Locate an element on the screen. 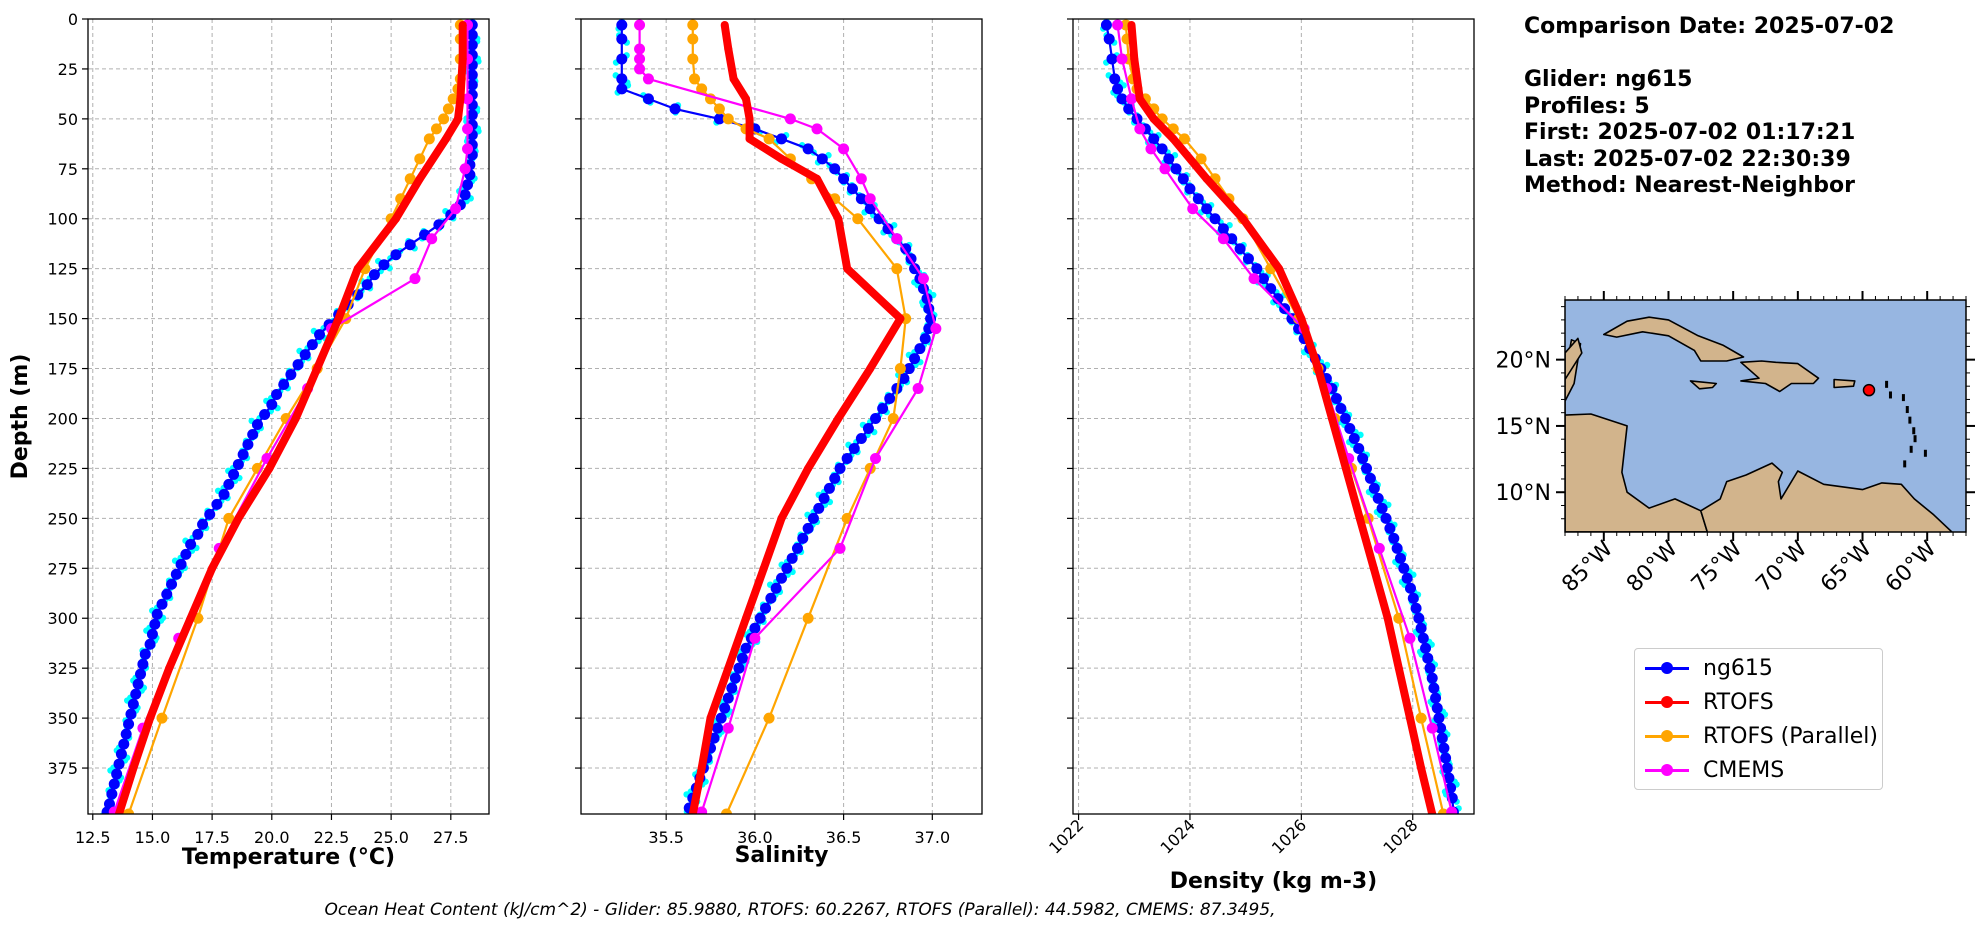  legend-item-cmems: CMEMS is located at coordinates (1714, 770).